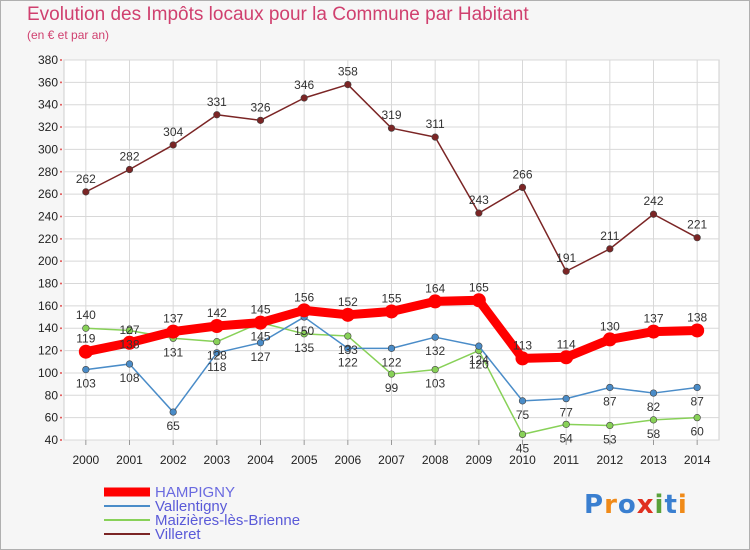 This screenshot has width=750, height=550. I want to click on data-label: 331, so click(217, 102).